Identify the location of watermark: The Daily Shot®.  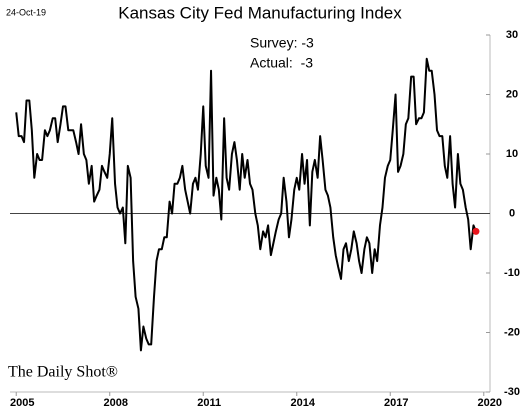
(63, 372).